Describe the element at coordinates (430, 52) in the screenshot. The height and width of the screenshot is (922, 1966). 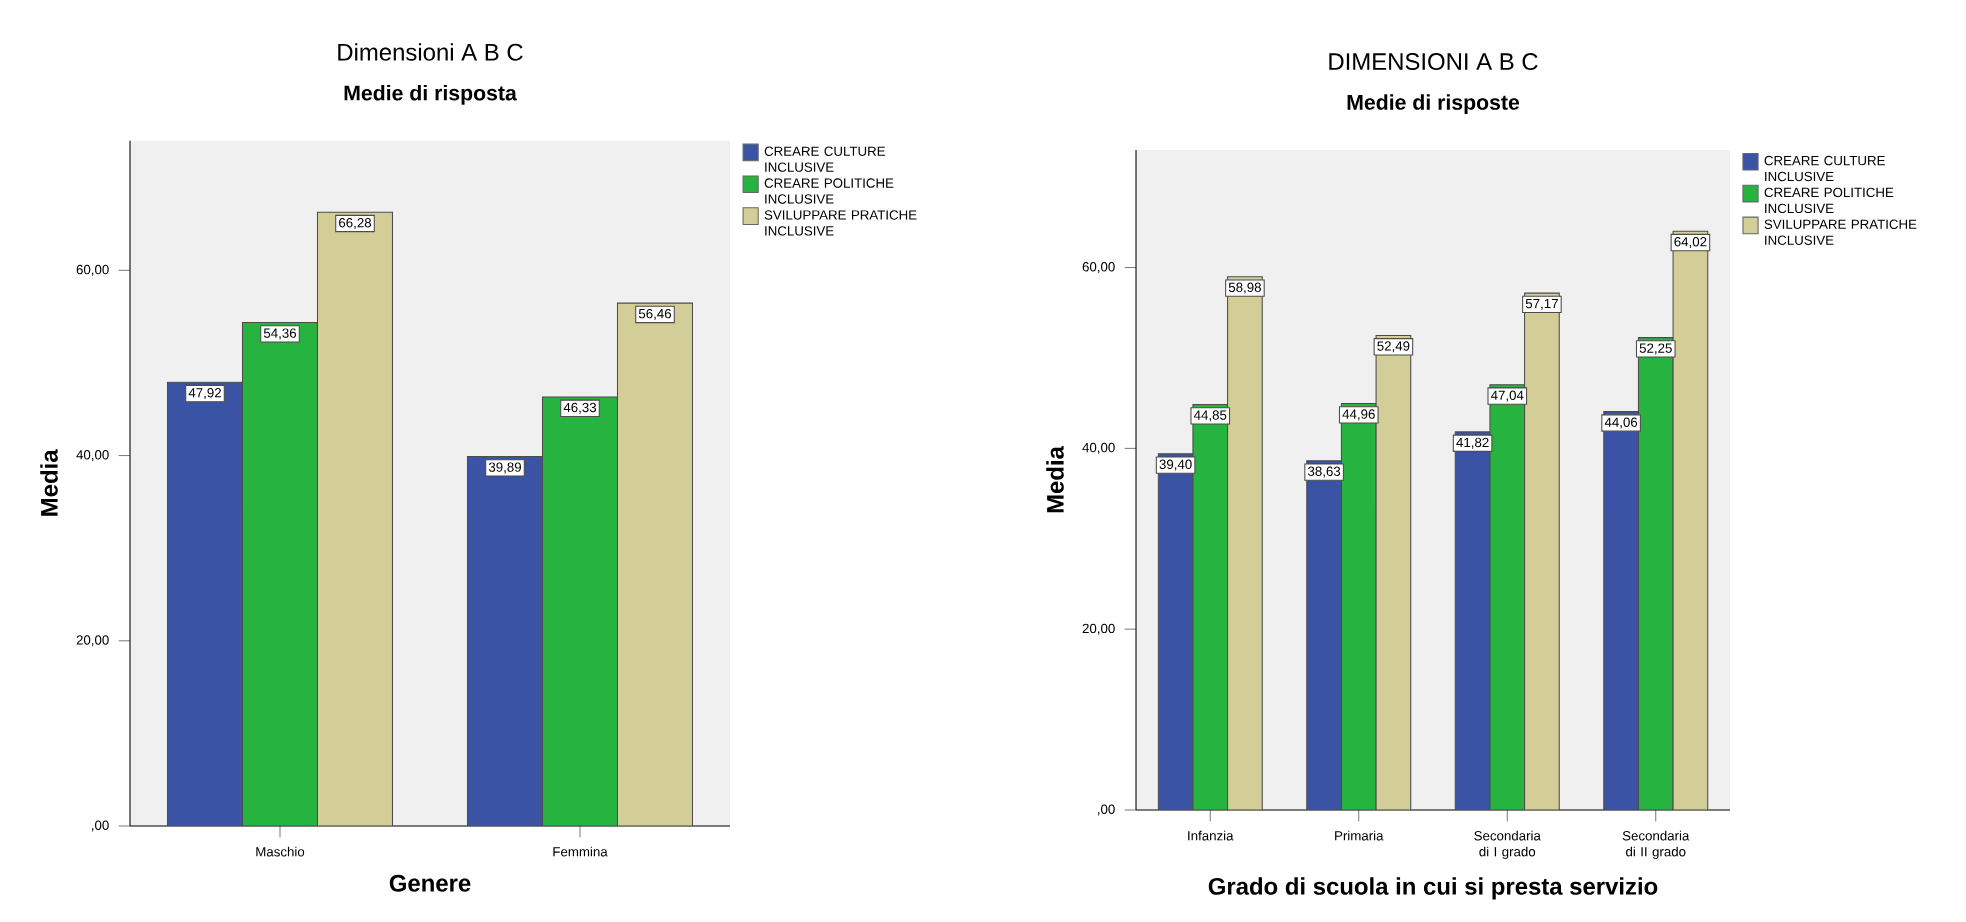
I see `chart-title: Dimensioni A B C` at that location.